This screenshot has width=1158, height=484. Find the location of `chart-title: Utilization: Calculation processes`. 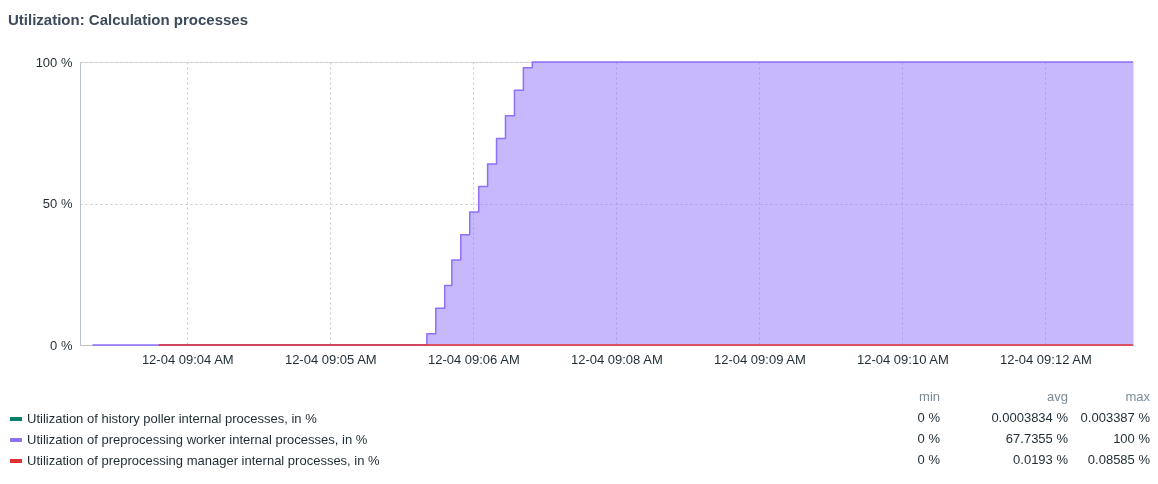

chart-title: Utilization: Calculation processes is located at coordinates (128, 19).